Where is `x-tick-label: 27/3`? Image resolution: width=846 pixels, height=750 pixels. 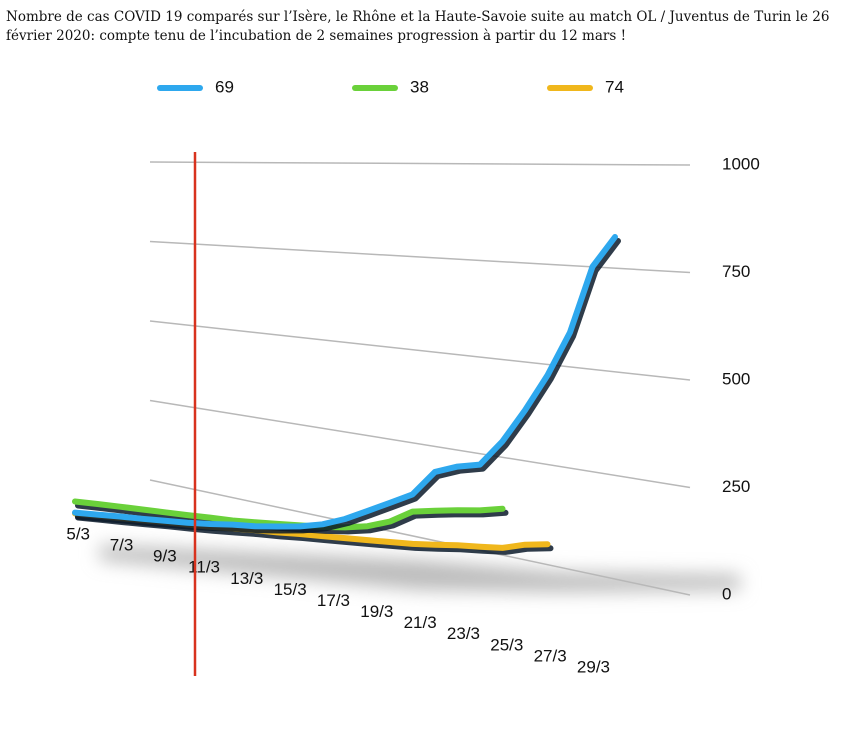 x-tick-label: 27/3 is located at coordinates (550, 655).